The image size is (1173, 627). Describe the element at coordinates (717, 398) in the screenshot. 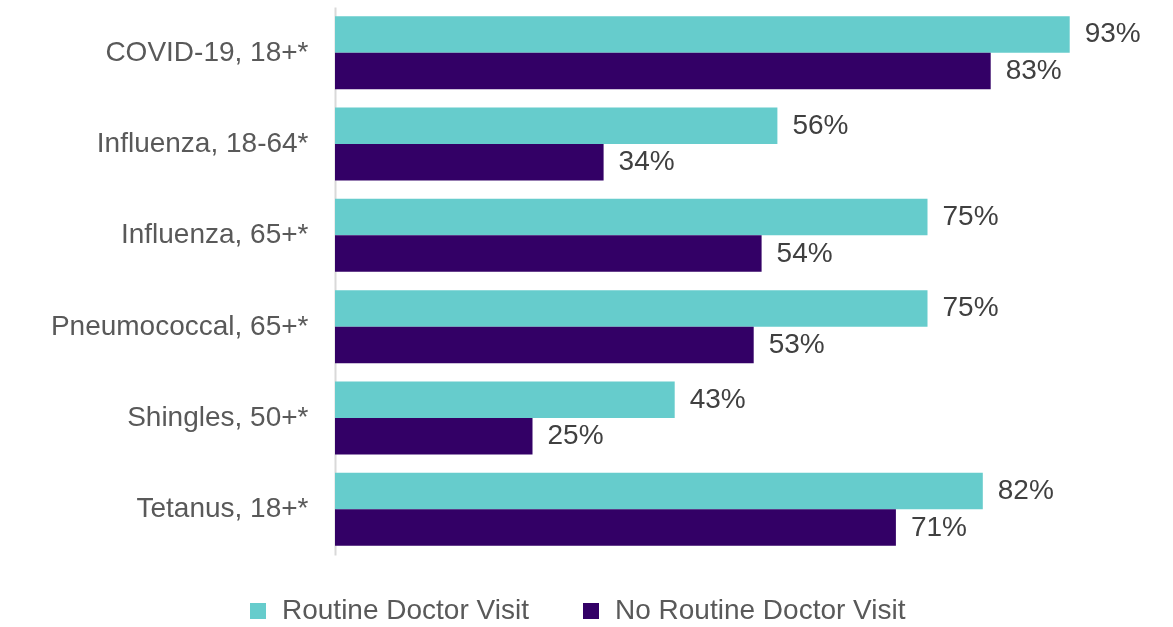

I see `data-label: 43%` at that location.